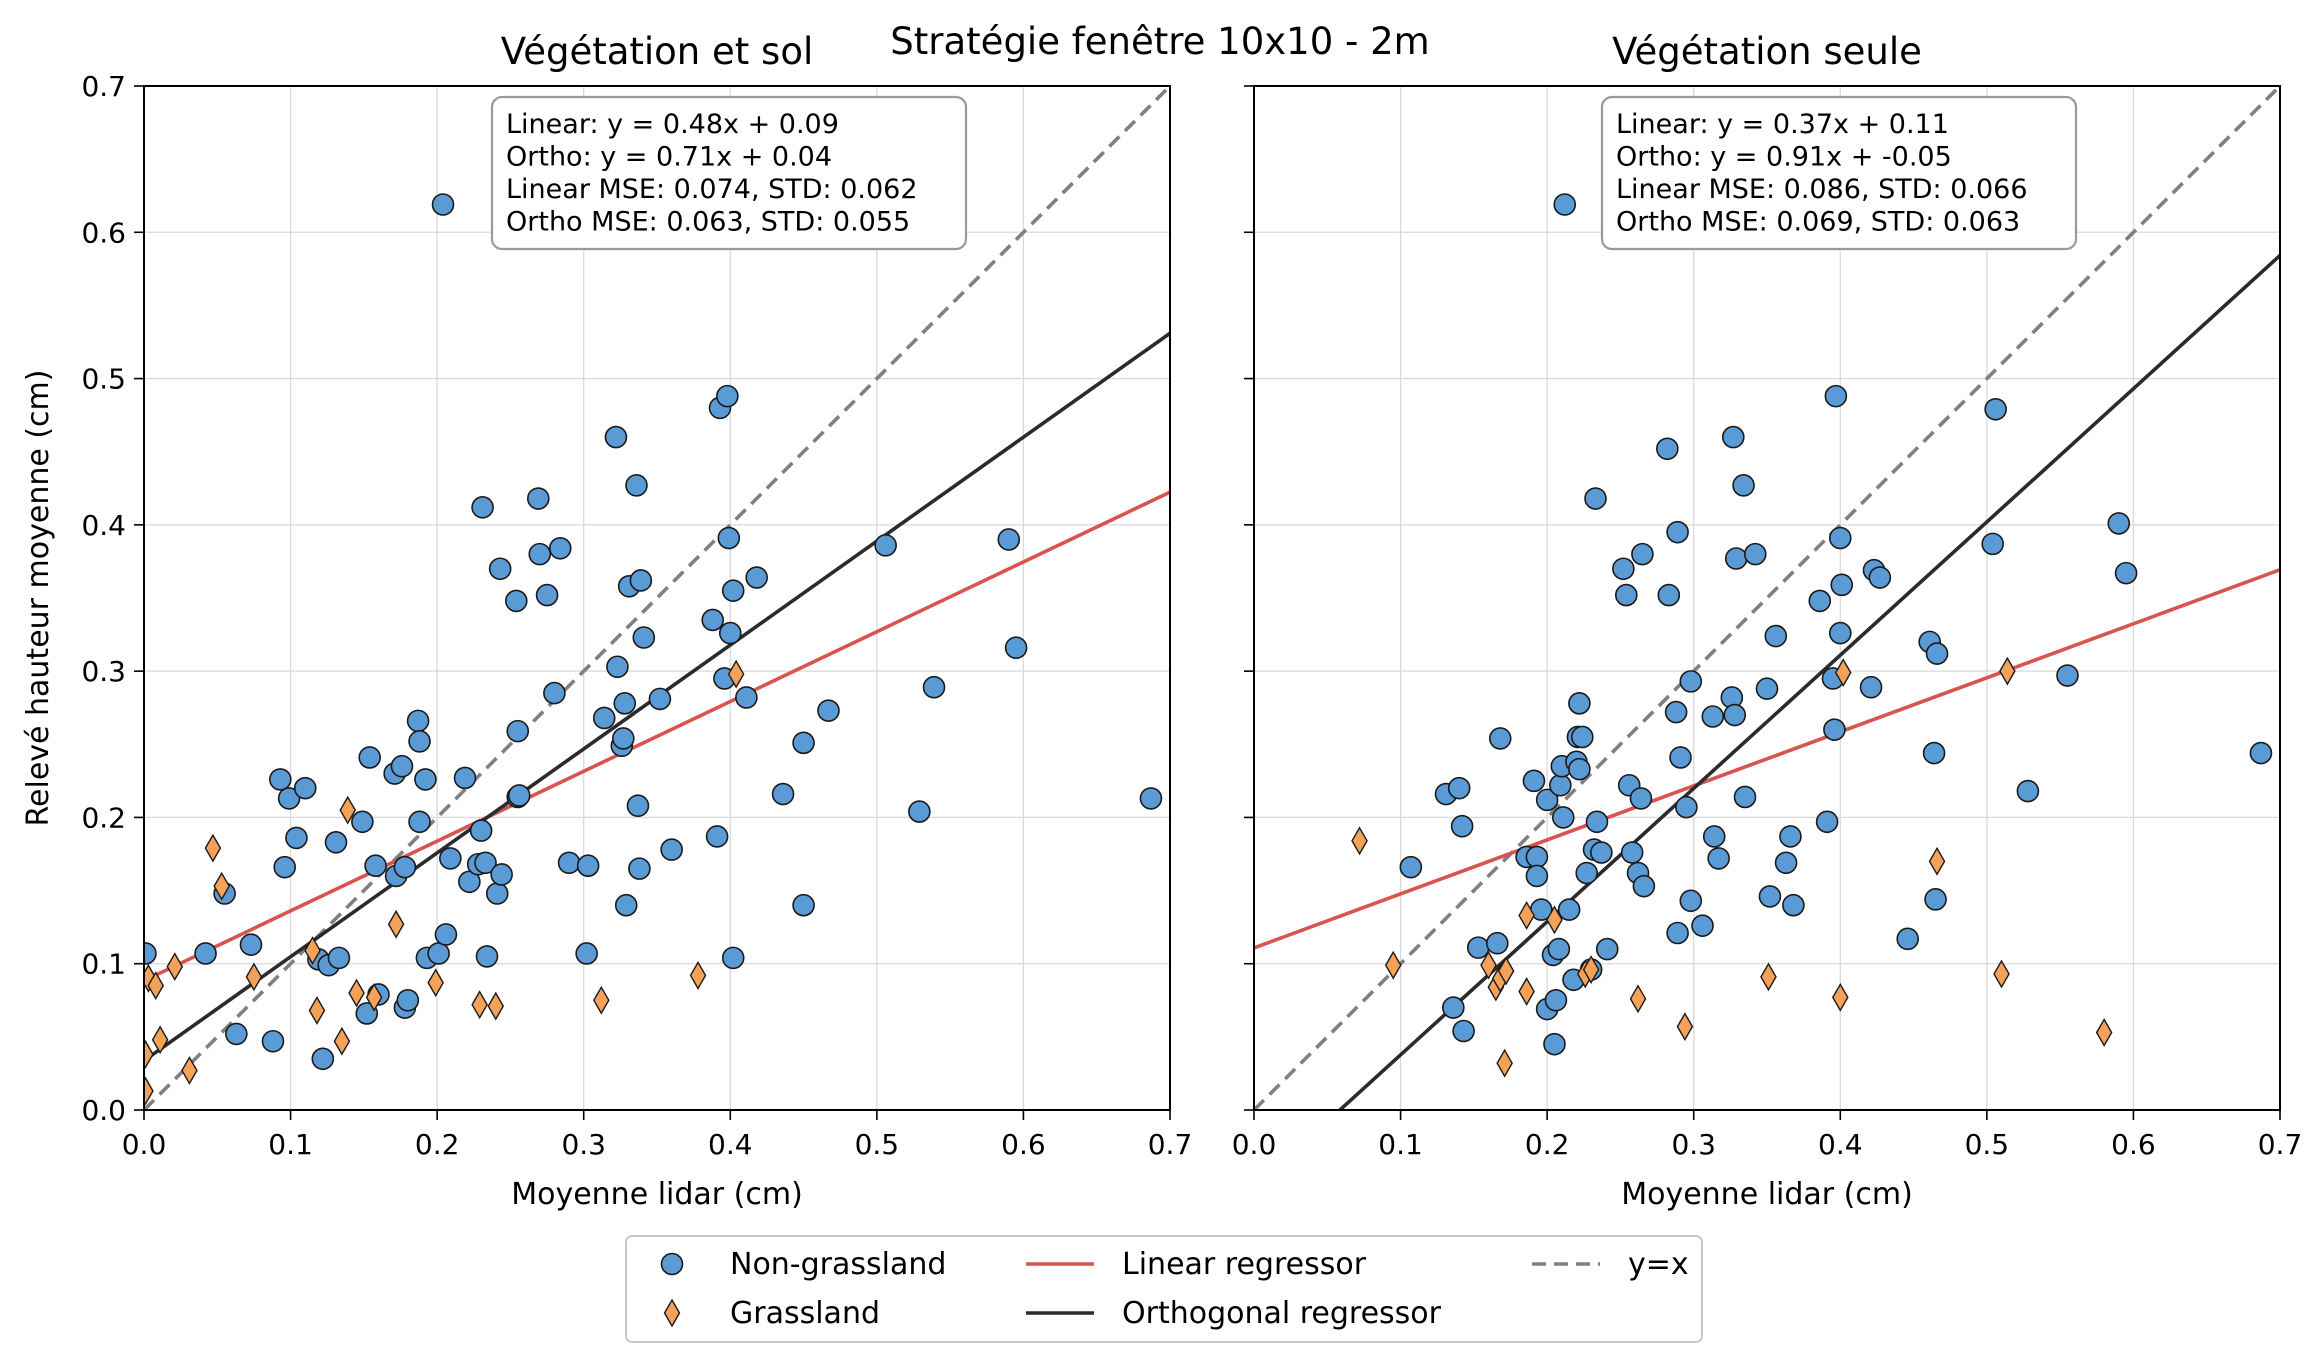  What do you see at coordinates (672, 1313) in the screenshot?
I see `legend-grassland-marker` at bounding box center [672, 1313].